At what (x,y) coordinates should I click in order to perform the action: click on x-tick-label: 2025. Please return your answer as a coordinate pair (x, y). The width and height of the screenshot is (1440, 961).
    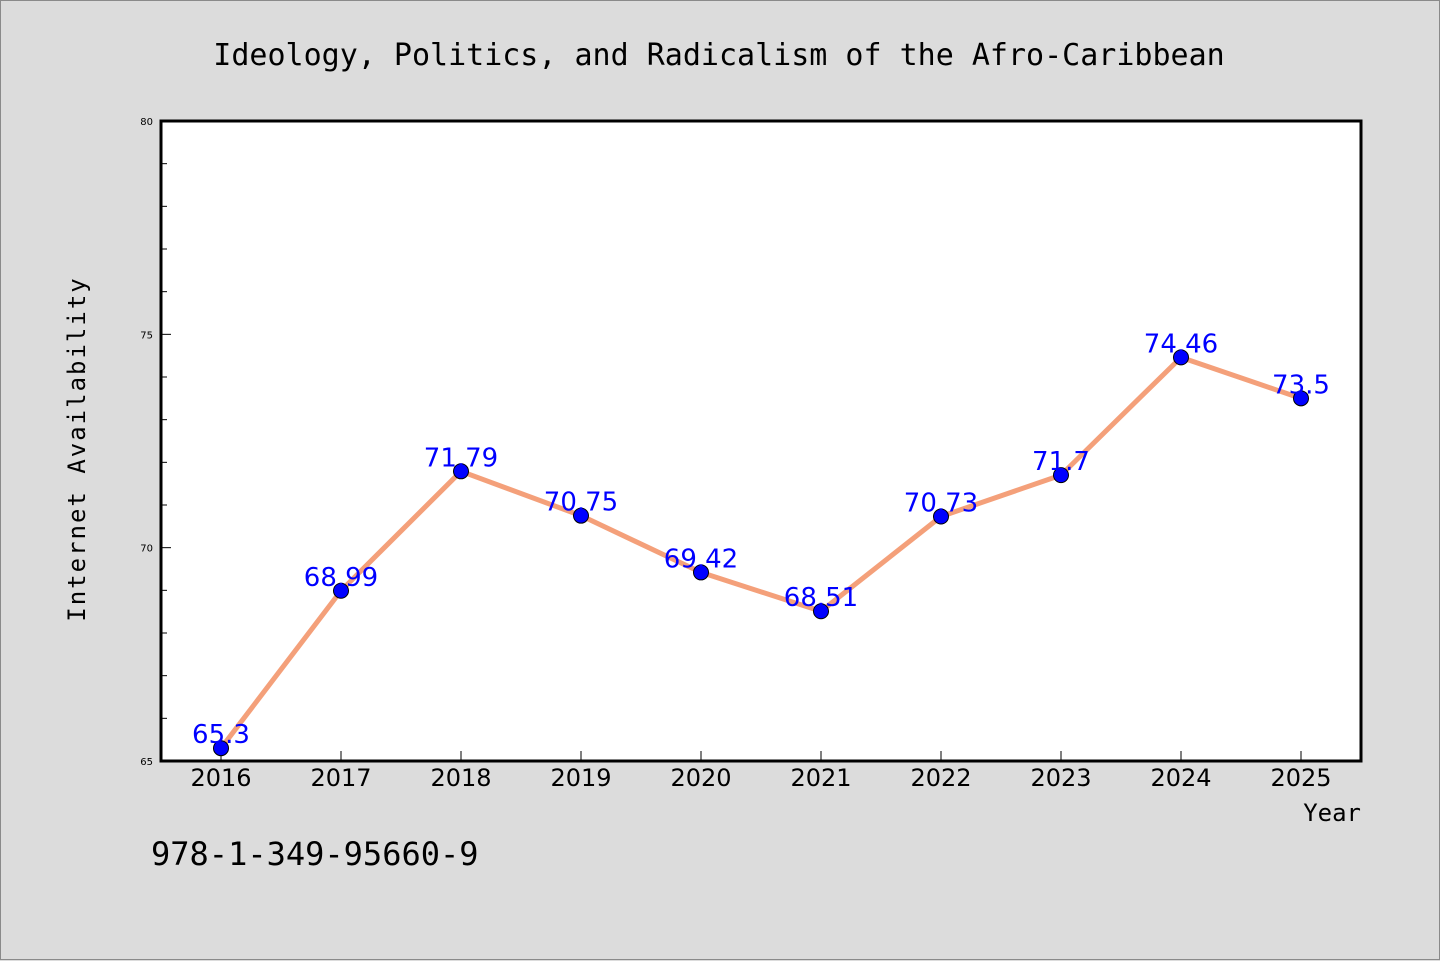
    Looking at the image, I should click on (1300, 778).